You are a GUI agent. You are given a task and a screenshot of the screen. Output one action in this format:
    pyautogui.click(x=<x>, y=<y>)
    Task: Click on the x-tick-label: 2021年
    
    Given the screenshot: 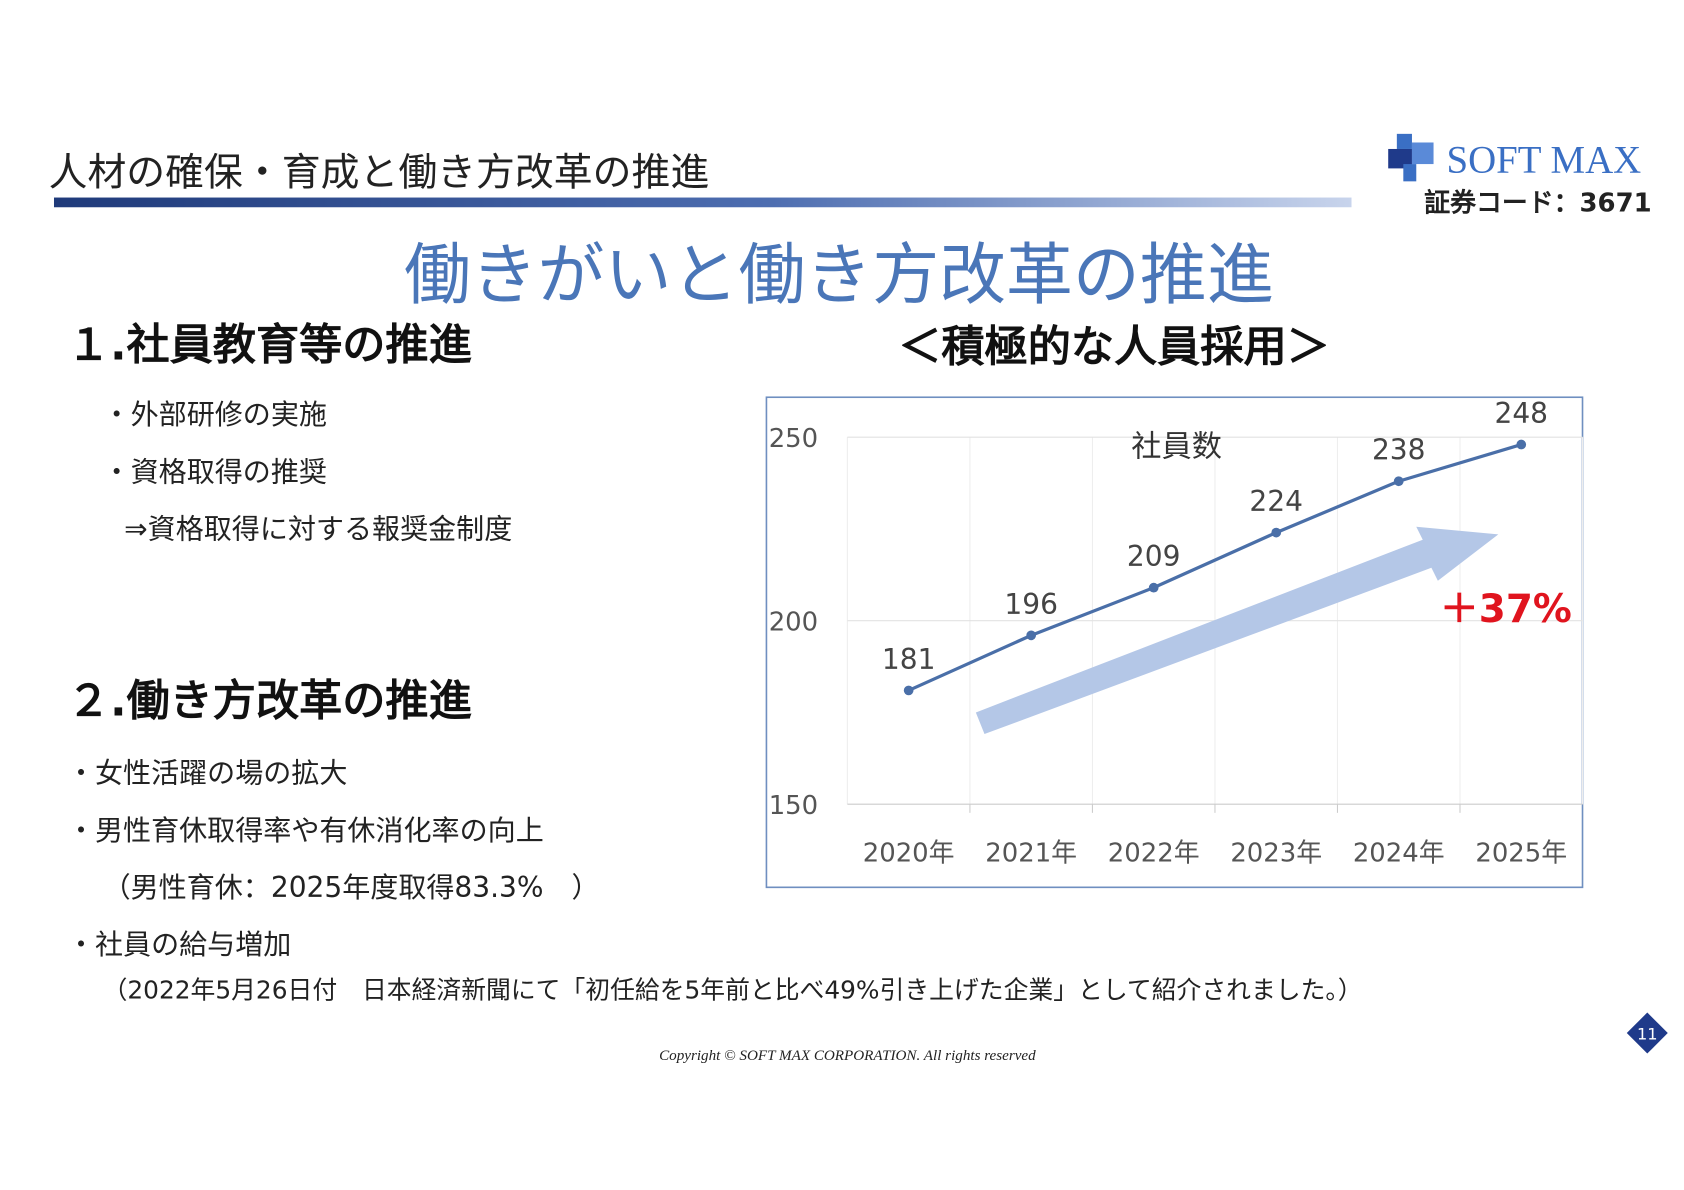 What is the action you would take?
    pyautogui.click(x=1031, y=853)
    